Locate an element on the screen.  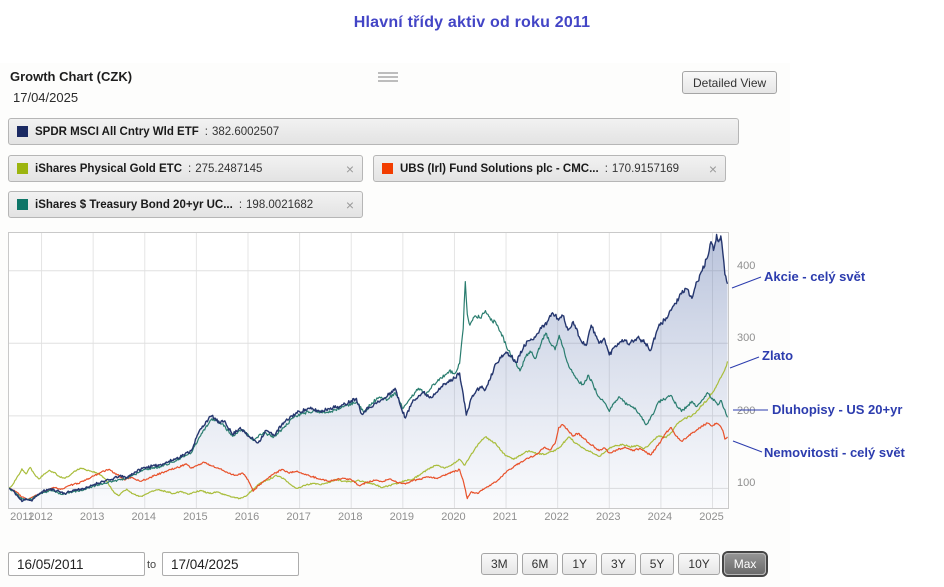
annotation-dluhopisy: Dluhopisy - US 20+yr is located at coordinates (837, 409).